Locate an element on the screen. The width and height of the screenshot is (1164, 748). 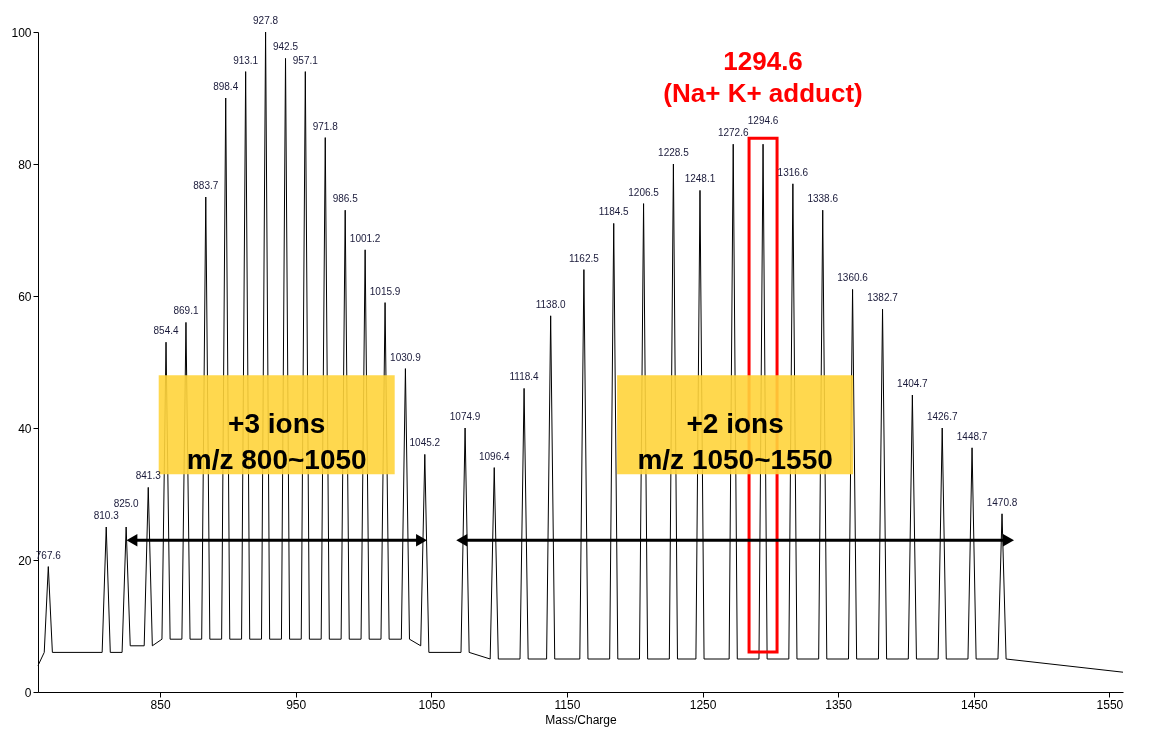
annotation: 1360.6 is located at coordinates (853, 278).